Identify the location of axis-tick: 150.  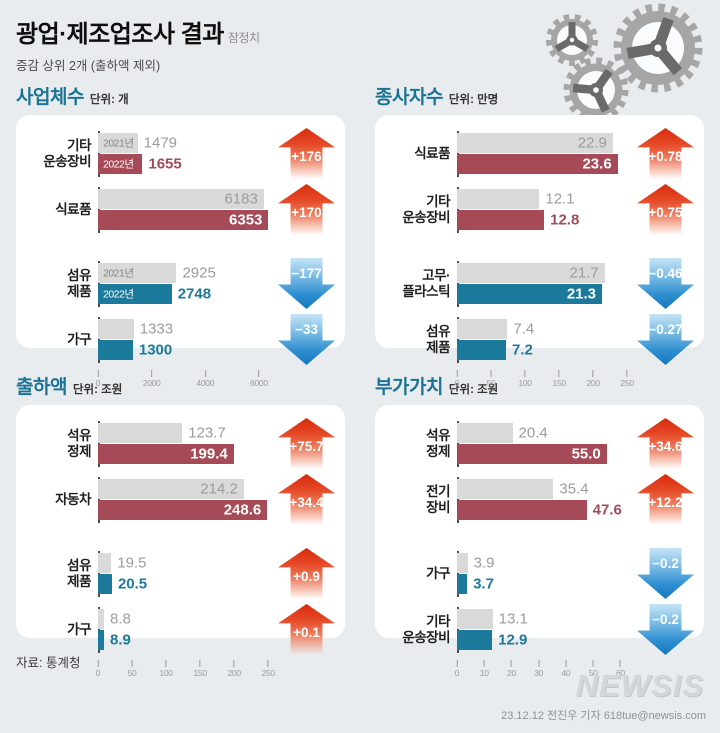
(559, 379).